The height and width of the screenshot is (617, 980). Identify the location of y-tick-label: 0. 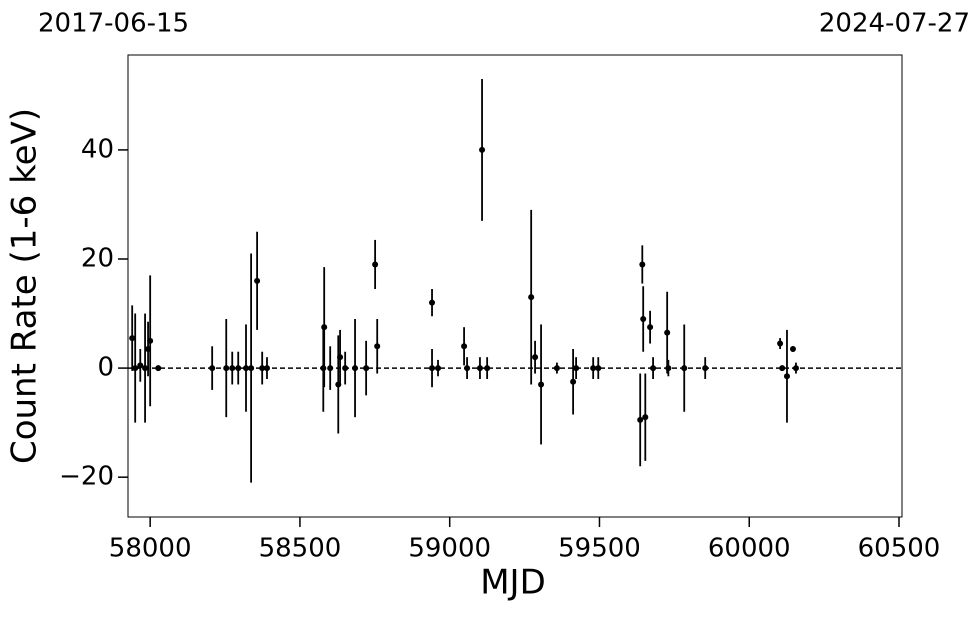
(105, 368).